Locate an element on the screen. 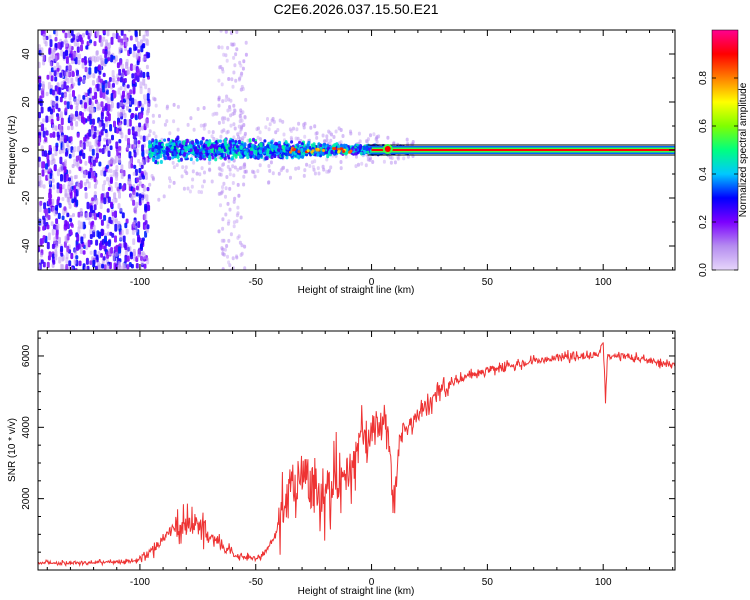 The width and height of the screenshot is (750, 600). colorbar-tick-label: 0.4 is located at coordinates (703, 174).